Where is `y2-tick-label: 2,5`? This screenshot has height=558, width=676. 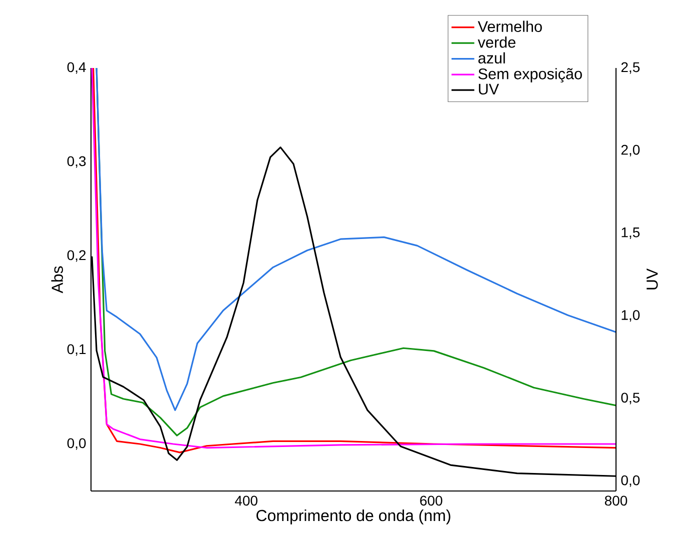
y2-tick-label: 2,5 is located at coordinates (630, 68).